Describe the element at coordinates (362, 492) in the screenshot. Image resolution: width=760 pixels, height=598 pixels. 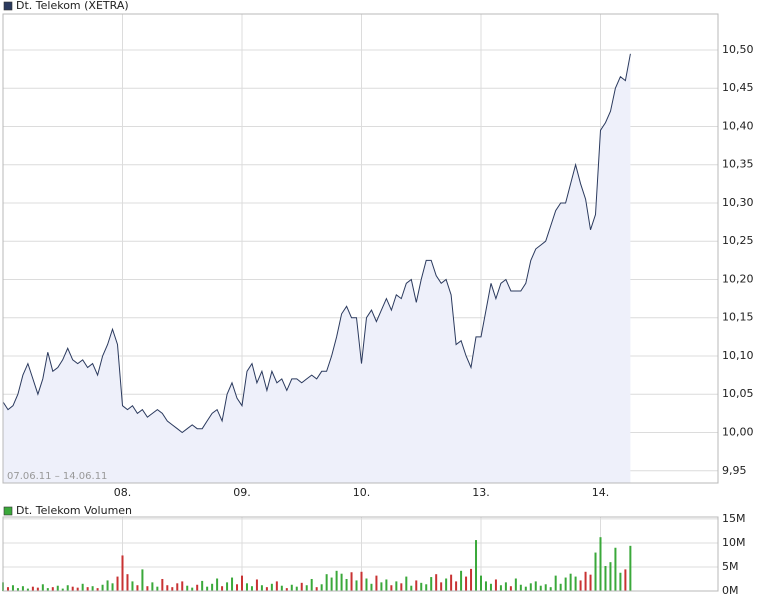
I see `x-tick-label: 10.` at that location.